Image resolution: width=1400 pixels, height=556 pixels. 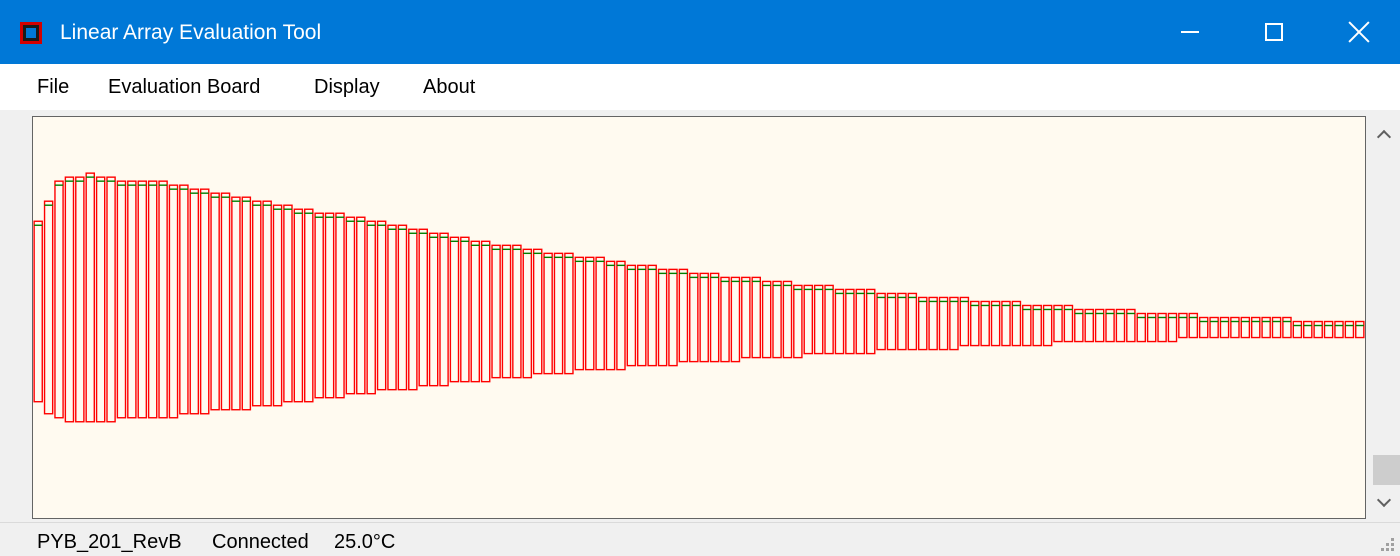 I want to click on menu-display: Display, so click(x=347, y=87).